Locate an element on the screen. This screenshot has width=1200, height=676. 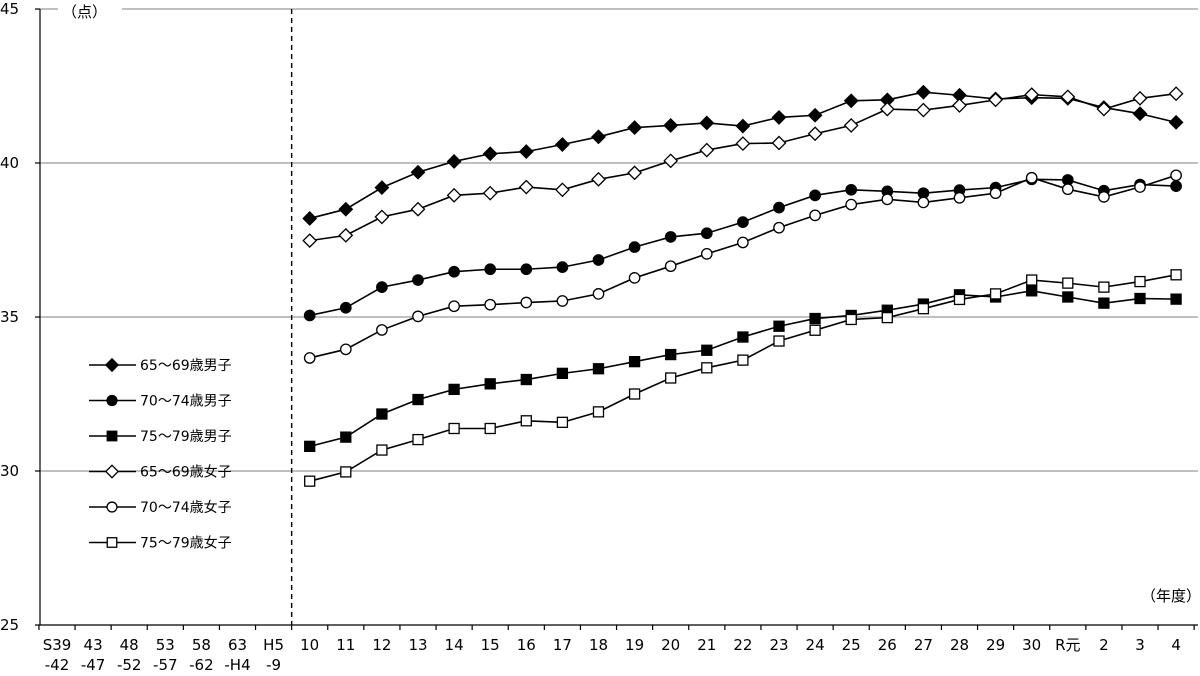
series-line is located at coordinates (743, 155).